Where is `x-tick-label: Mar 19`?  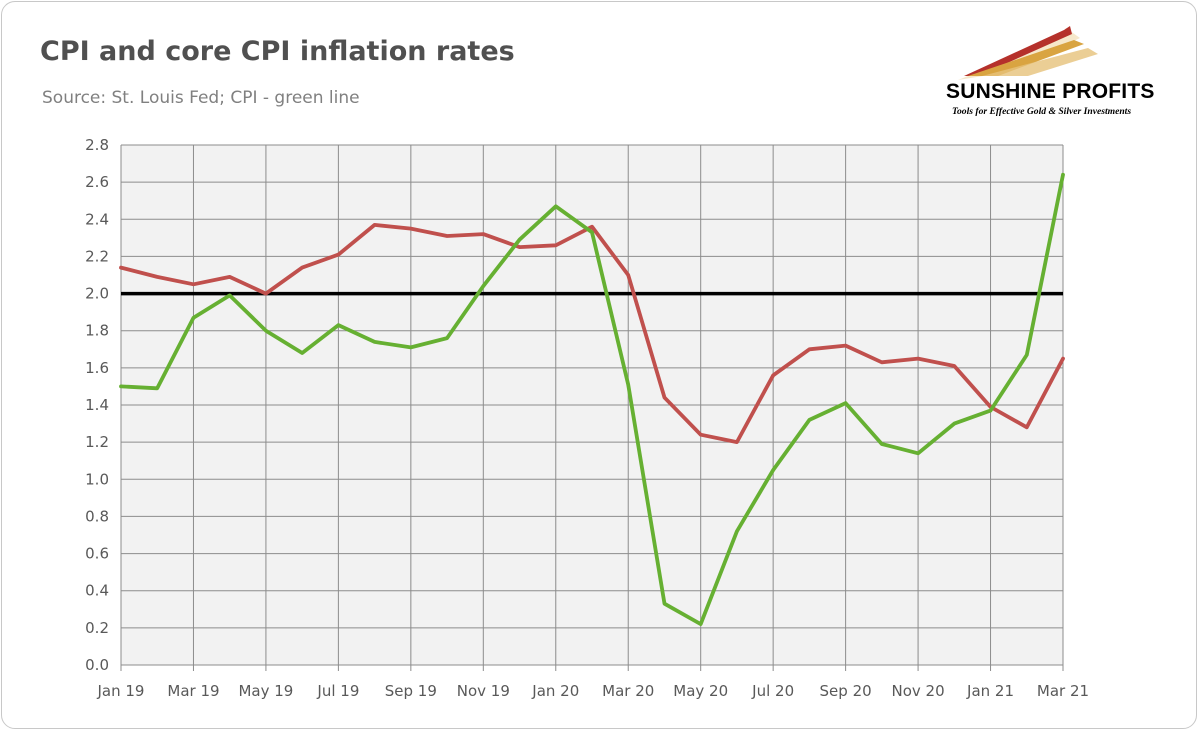
x-tick-label: Mar 19 is located at coordinates (193, 691).